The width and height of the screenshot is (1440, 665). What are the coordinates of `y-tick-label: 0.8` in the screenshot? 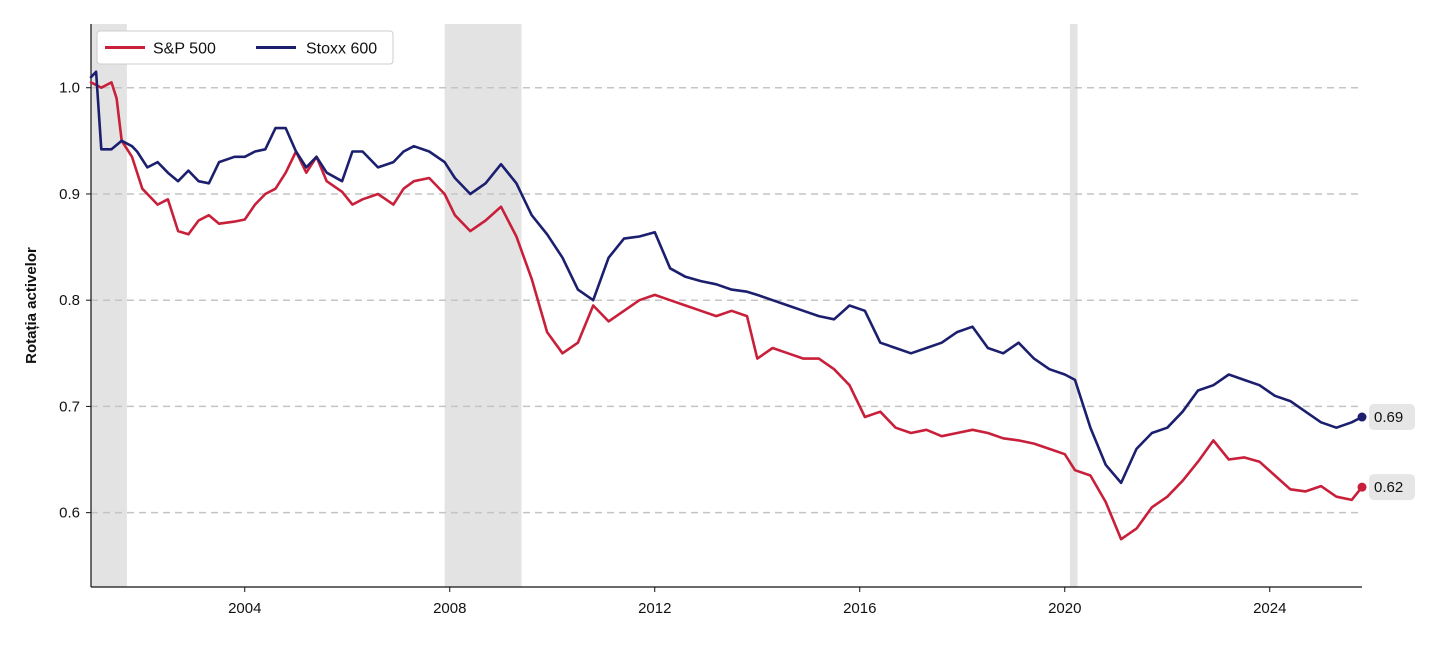 It's located at (69, 300).